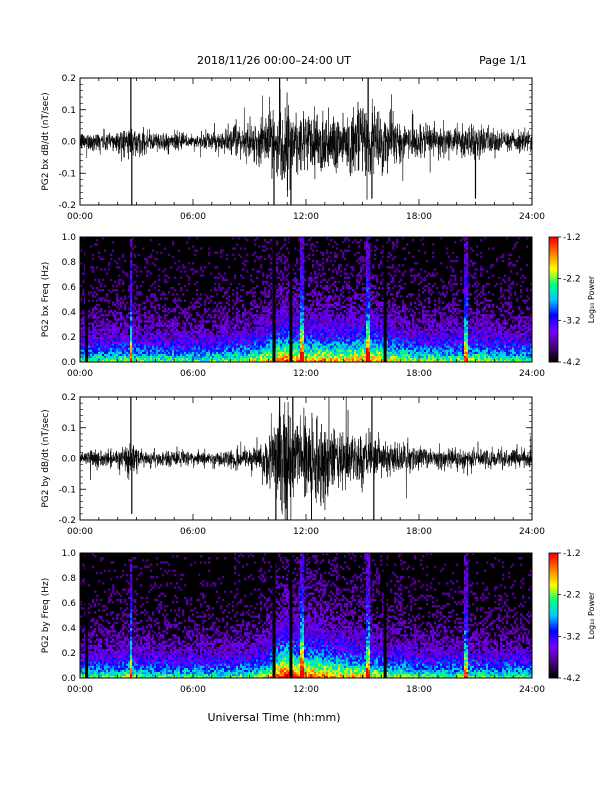 The width and height of the screenshot is (612, 792). I want to click on series-line, so click(306, 138).